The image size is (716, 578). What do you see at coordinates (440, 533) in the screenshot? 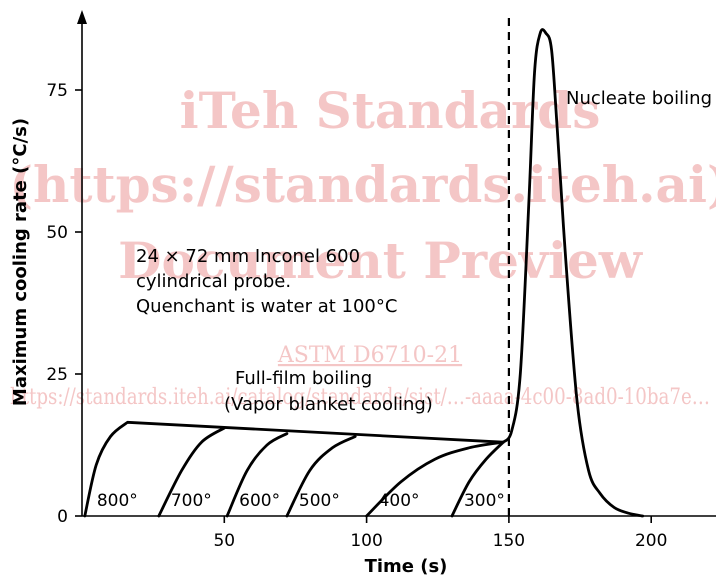
I see `x-ticks: 50 100 150 200` at bounding box center [440, 533].